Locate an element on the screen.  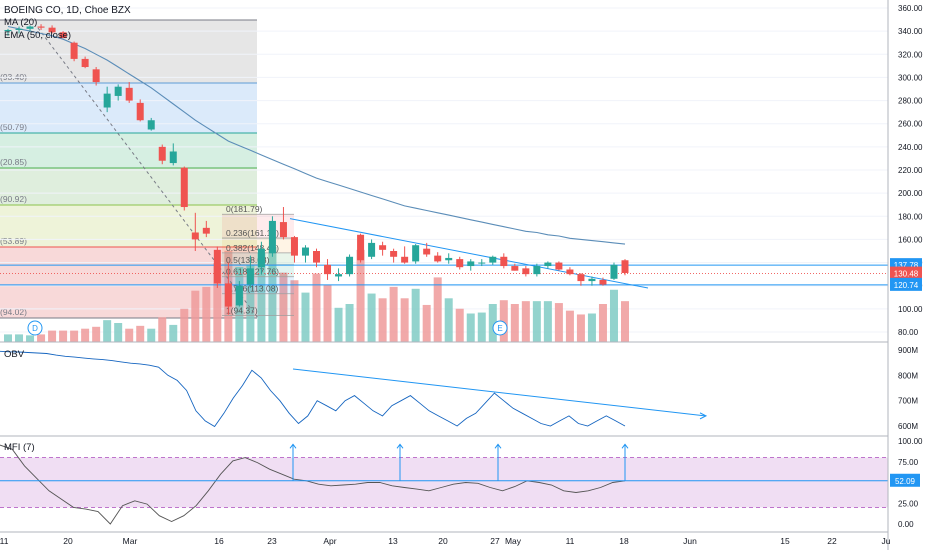
x-tick: 18 is located at coordinates (624, 541).